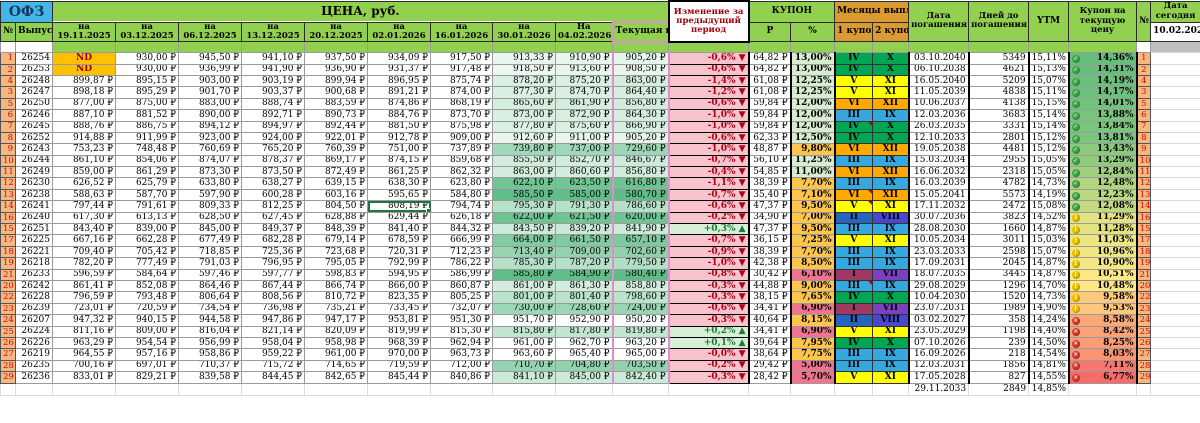 This screenshot has width=1200, height=423. I want to click on price-cell: 791,61 ₽, so click(147, 206).